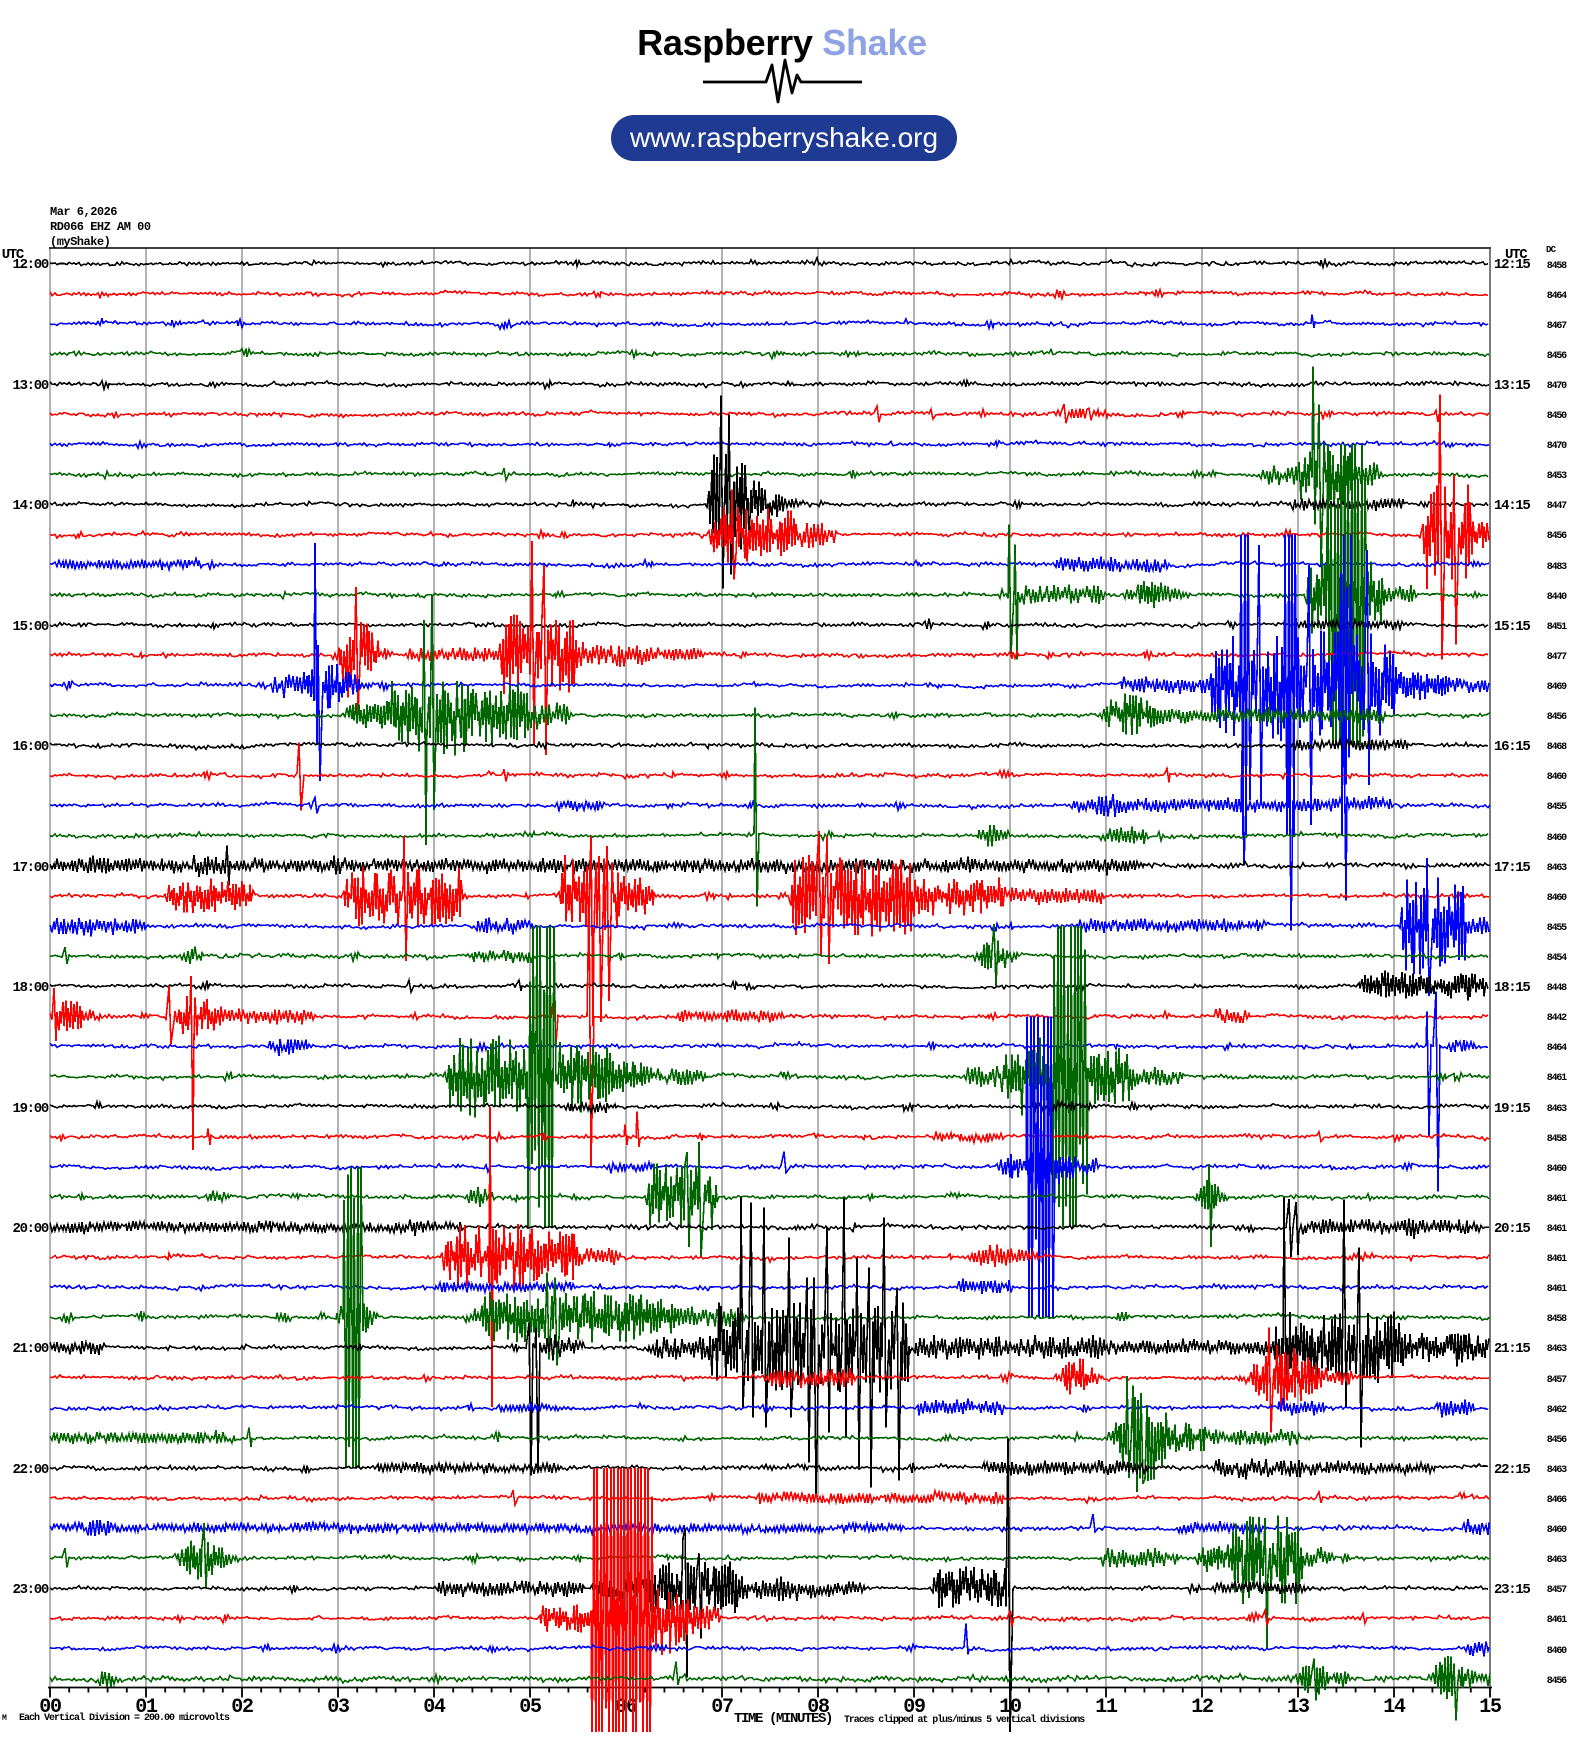  Describe the element at coordinates (1557, 1018) in the screenshot. I see `svg-text: 8442` at that location.